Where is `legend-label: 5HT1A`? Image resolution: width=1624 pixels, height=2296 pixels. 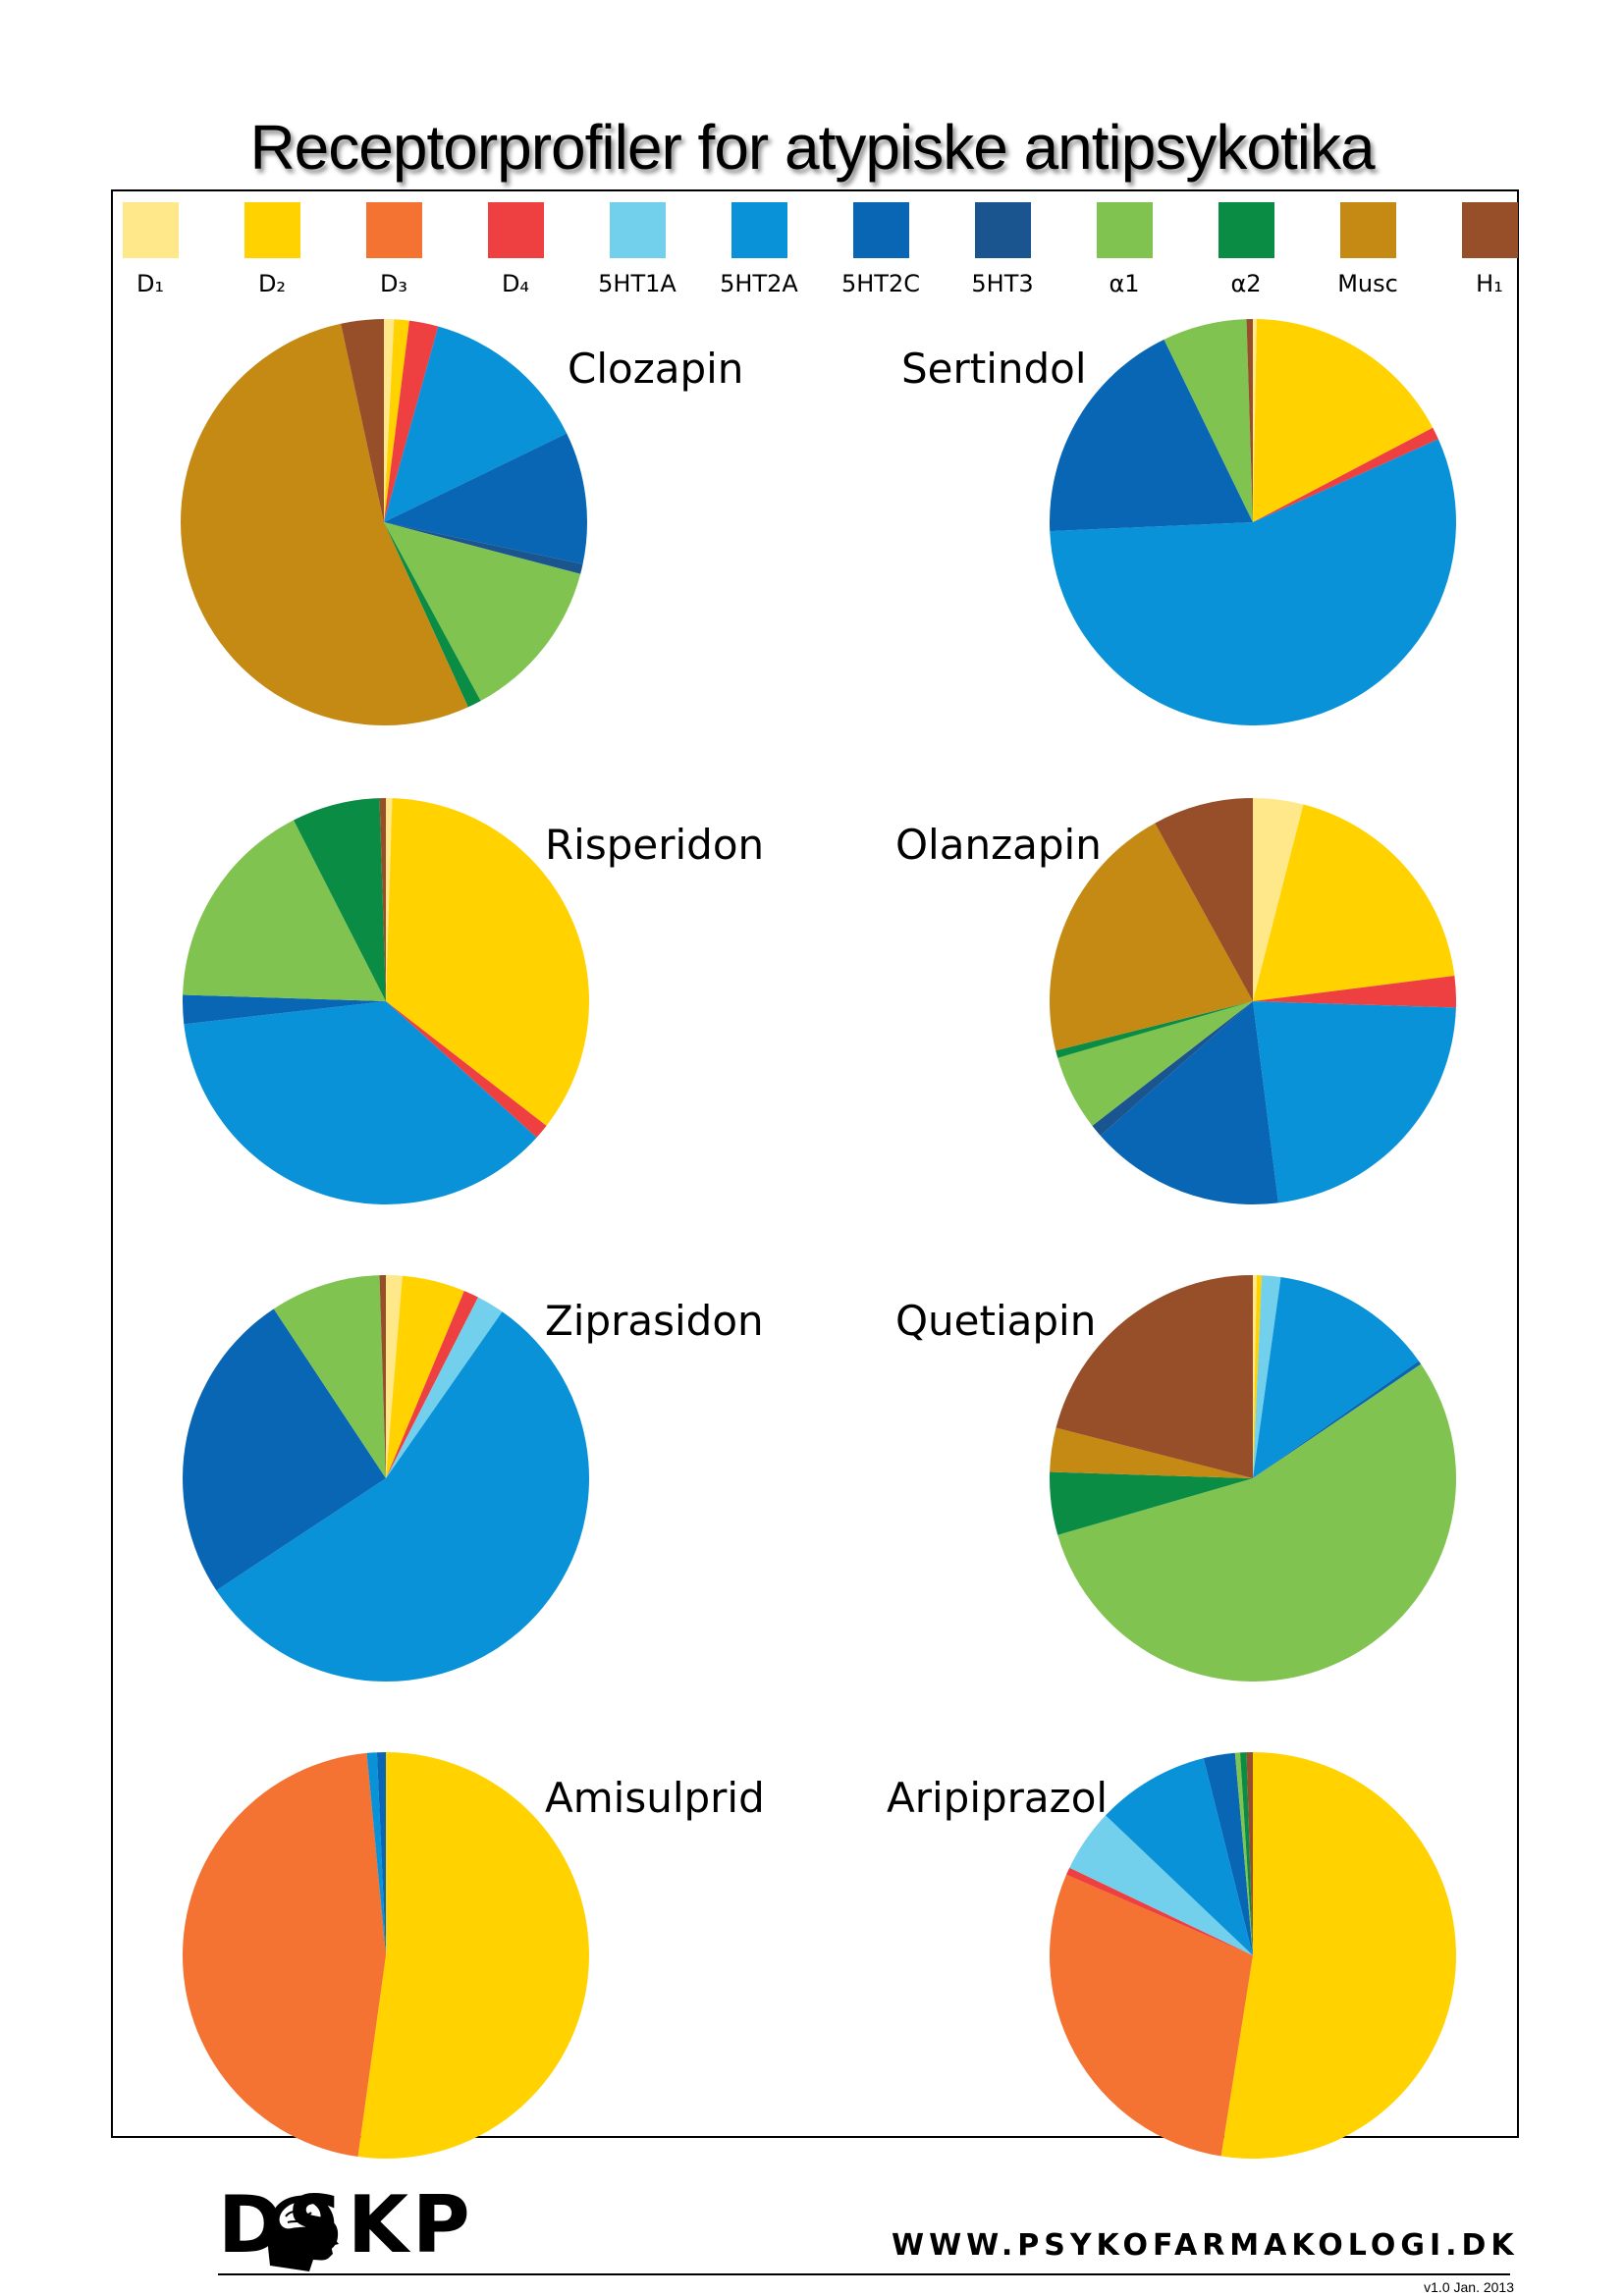 legend-label: 5HT1A is located at coordinates (637, 283).